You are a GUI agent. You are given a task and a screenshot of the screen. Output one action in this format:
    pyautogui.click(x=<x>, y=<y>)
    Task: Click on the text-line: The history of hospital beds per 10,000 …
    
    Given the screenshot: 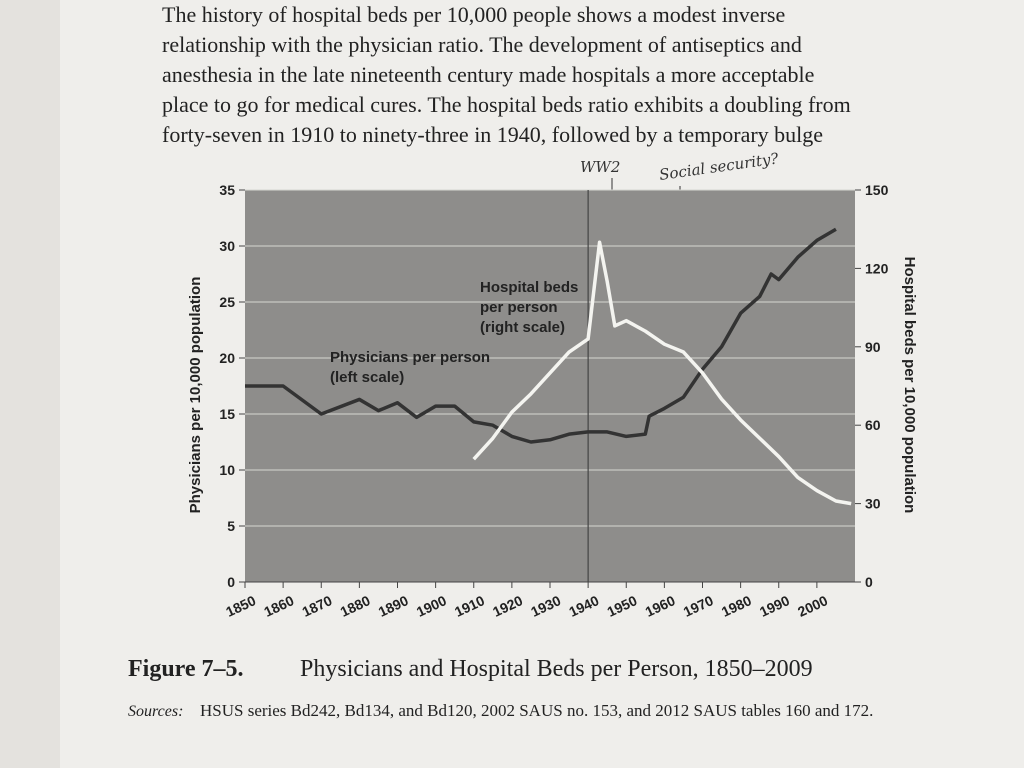 What is the action you would take?
    pyautogui.click(x=473, y=14)
    